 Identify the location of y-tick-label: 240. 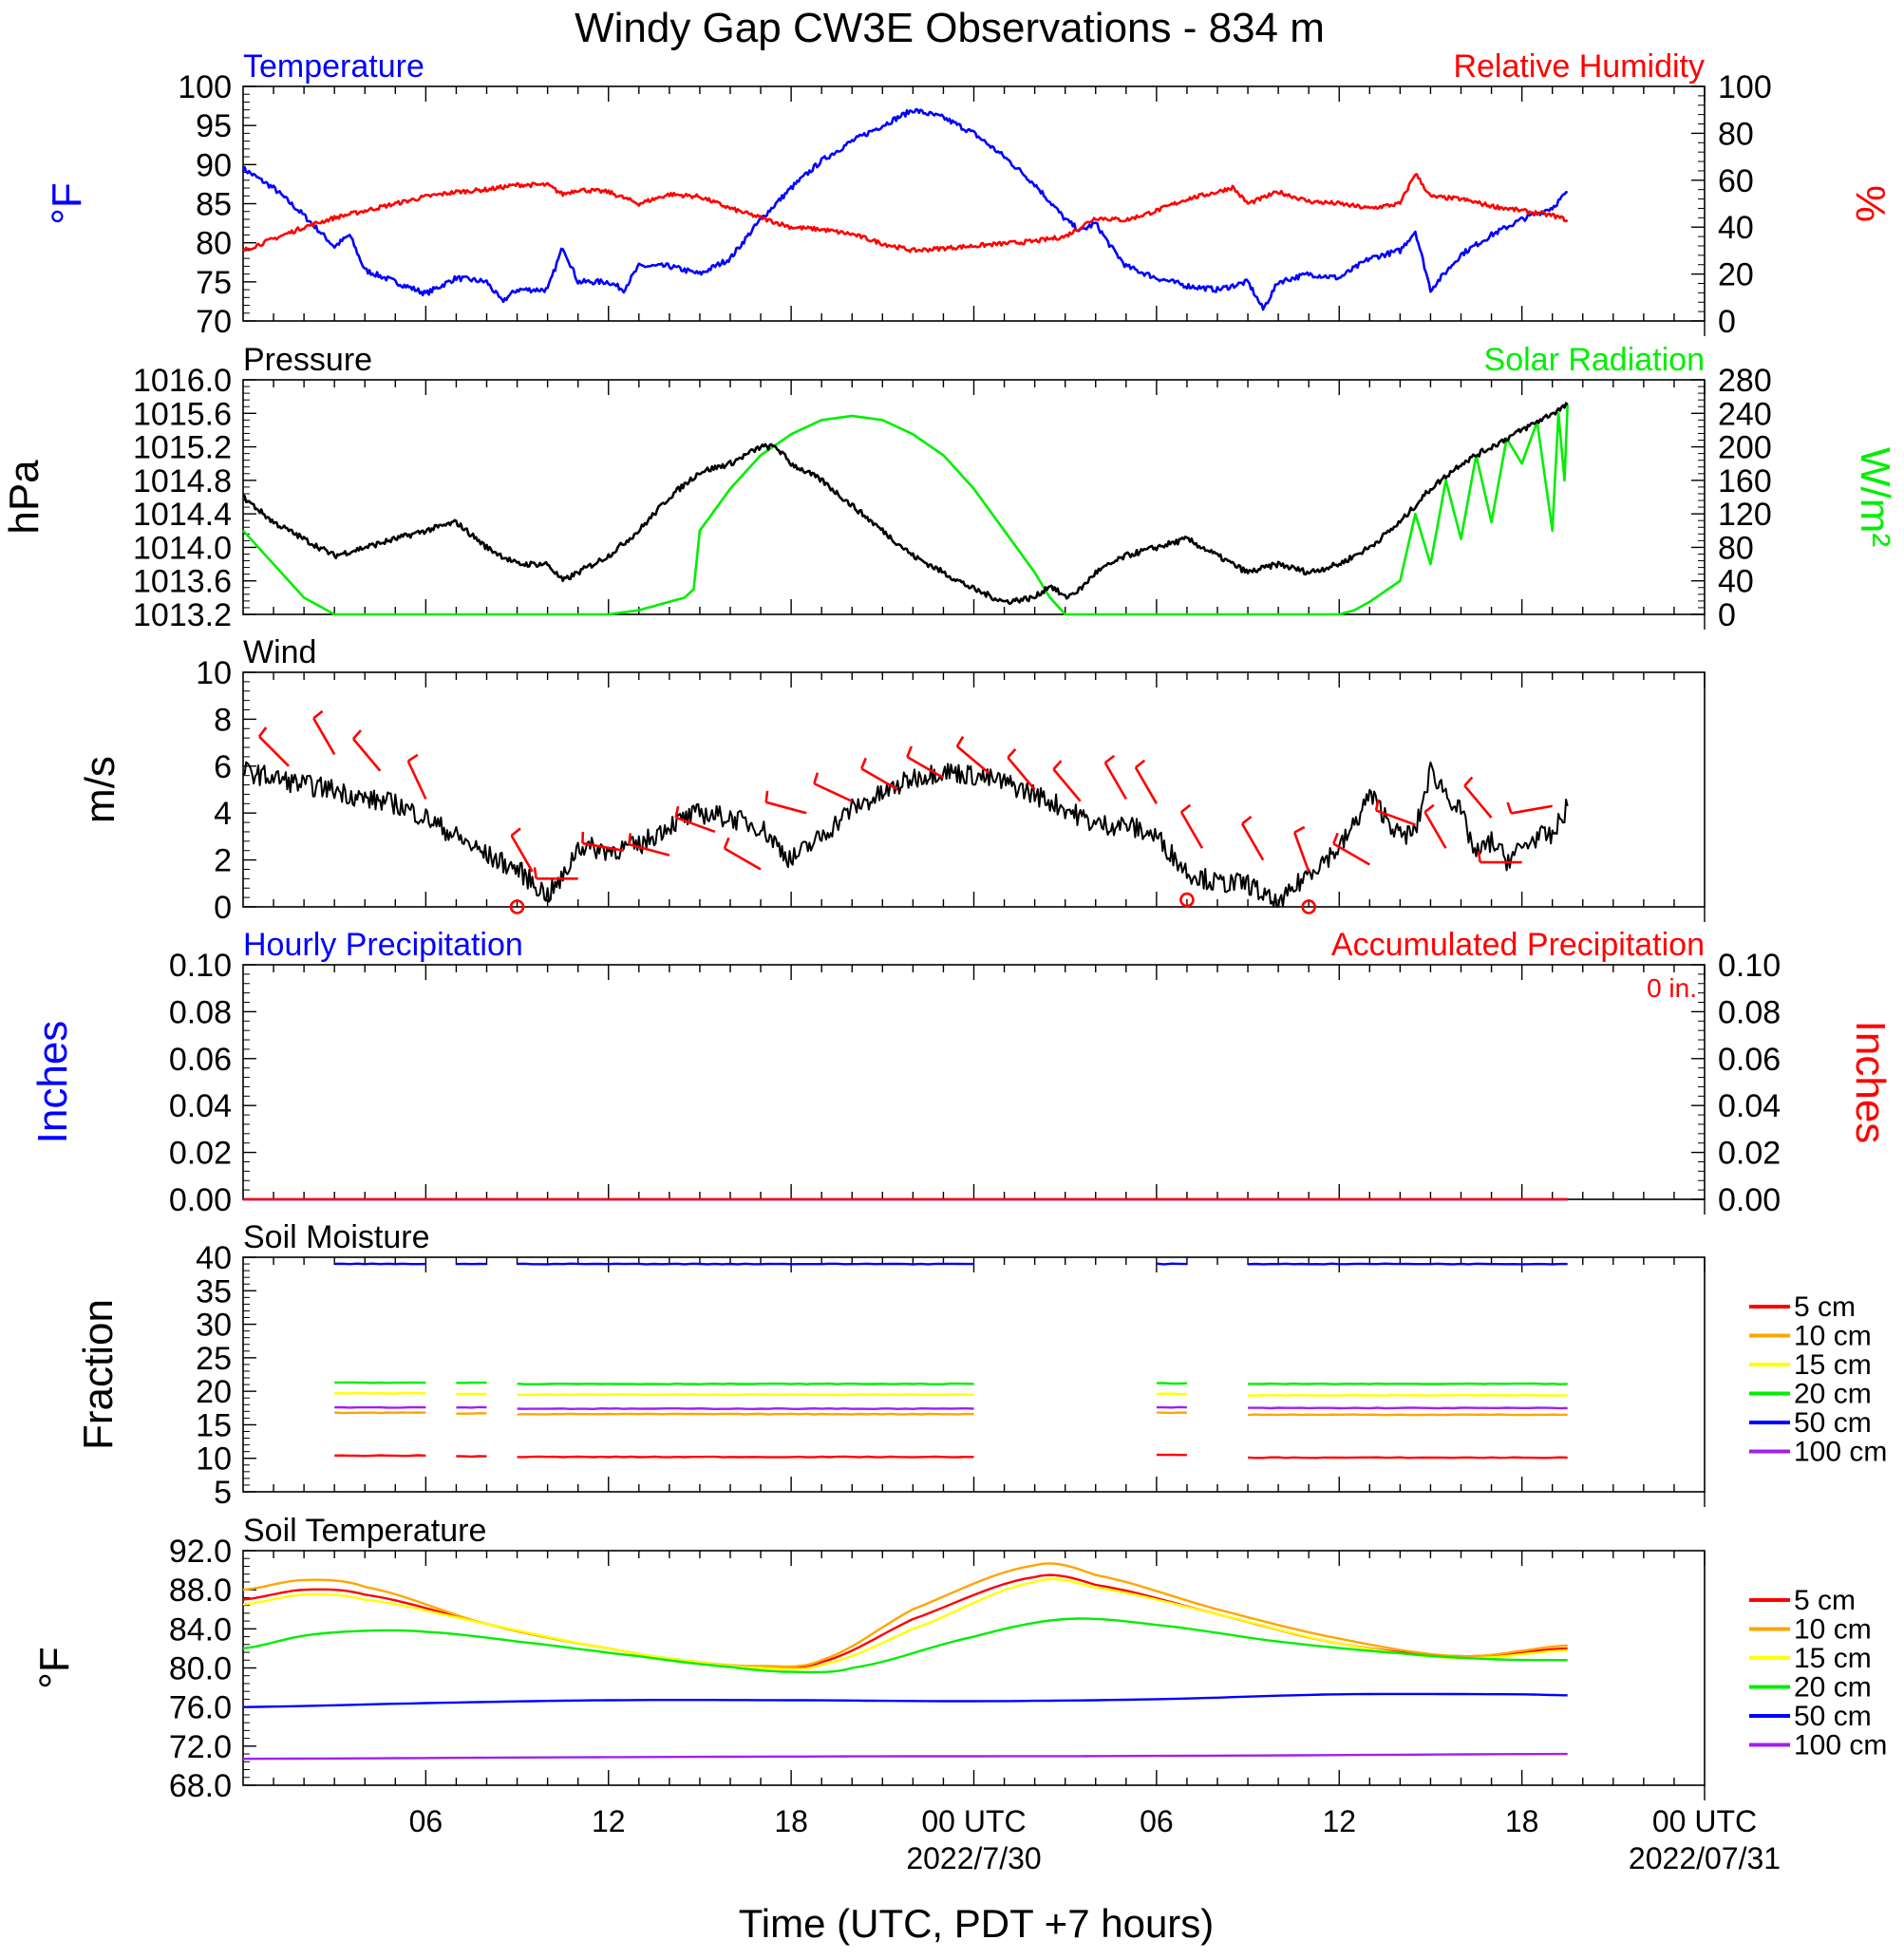
(1745, 414).